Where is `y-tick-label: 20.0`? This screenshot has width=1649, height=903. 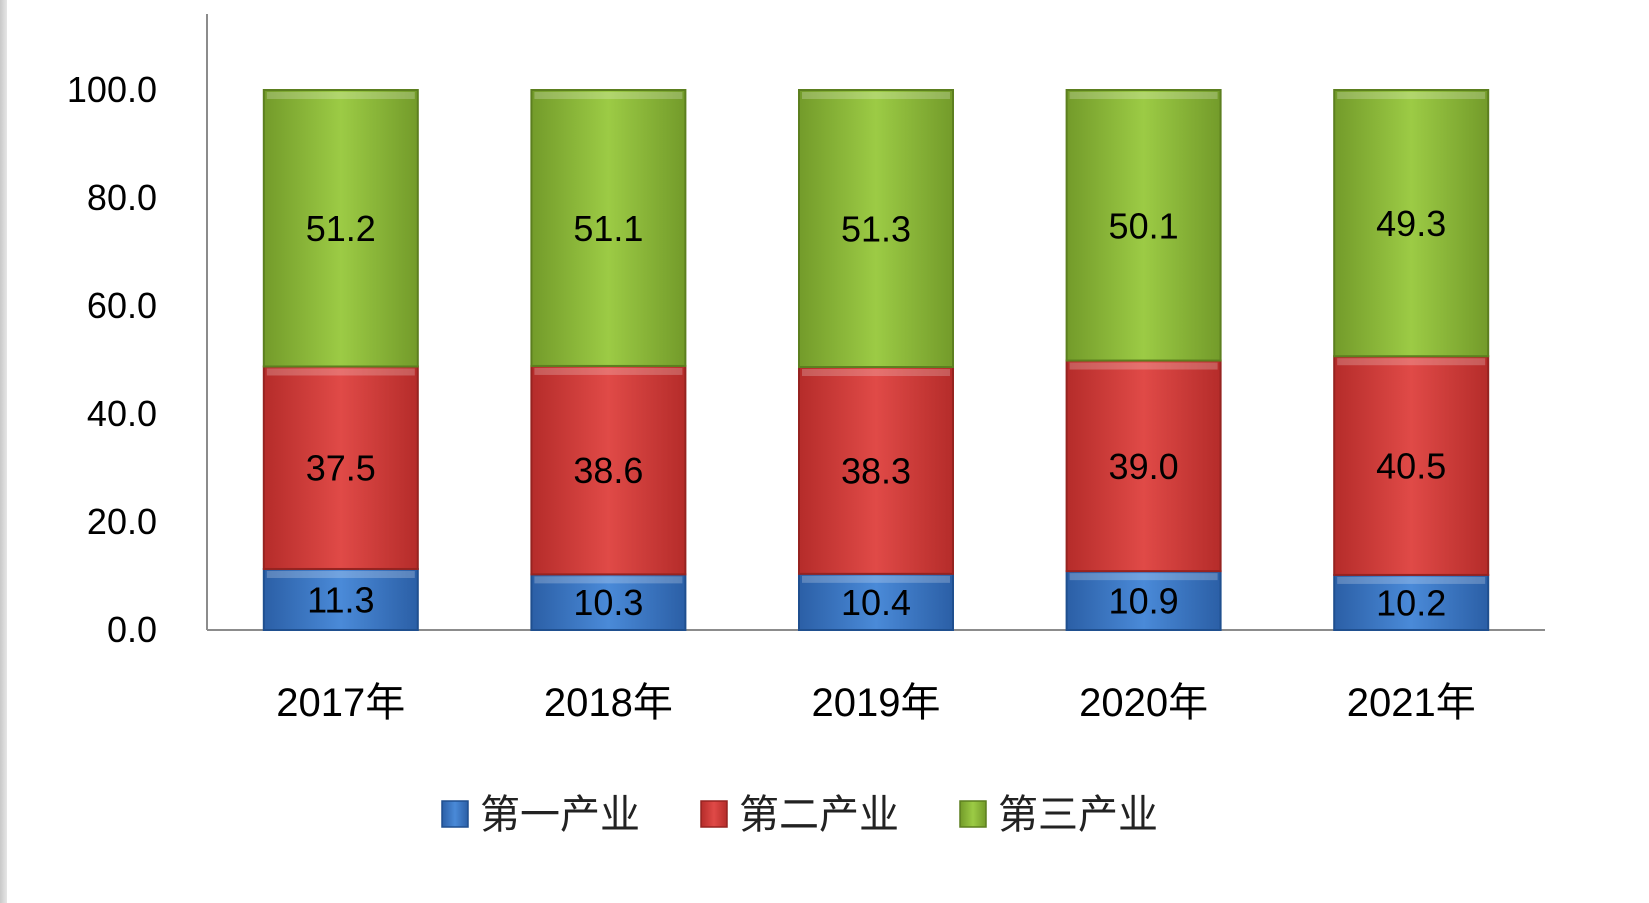 y-tick-label: 20.0 is located at coordinates (122, 521).